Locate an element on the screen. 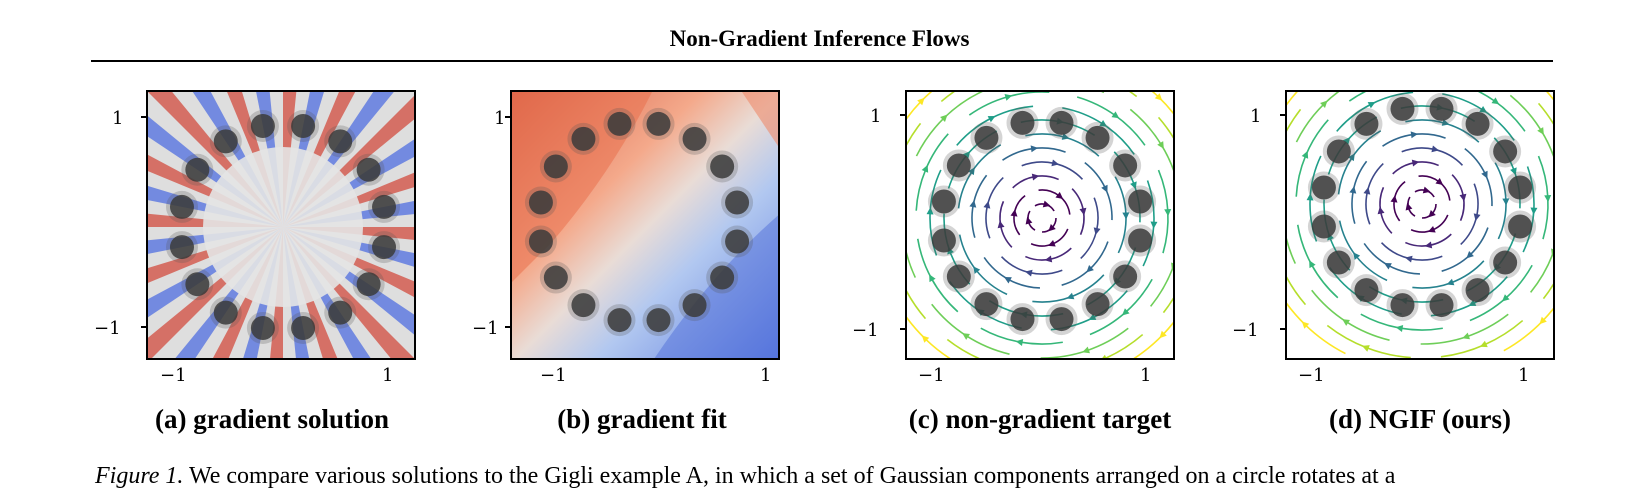 This screenshot has height=490, width=1639. streamlines is located at coordinates (1040, 225).